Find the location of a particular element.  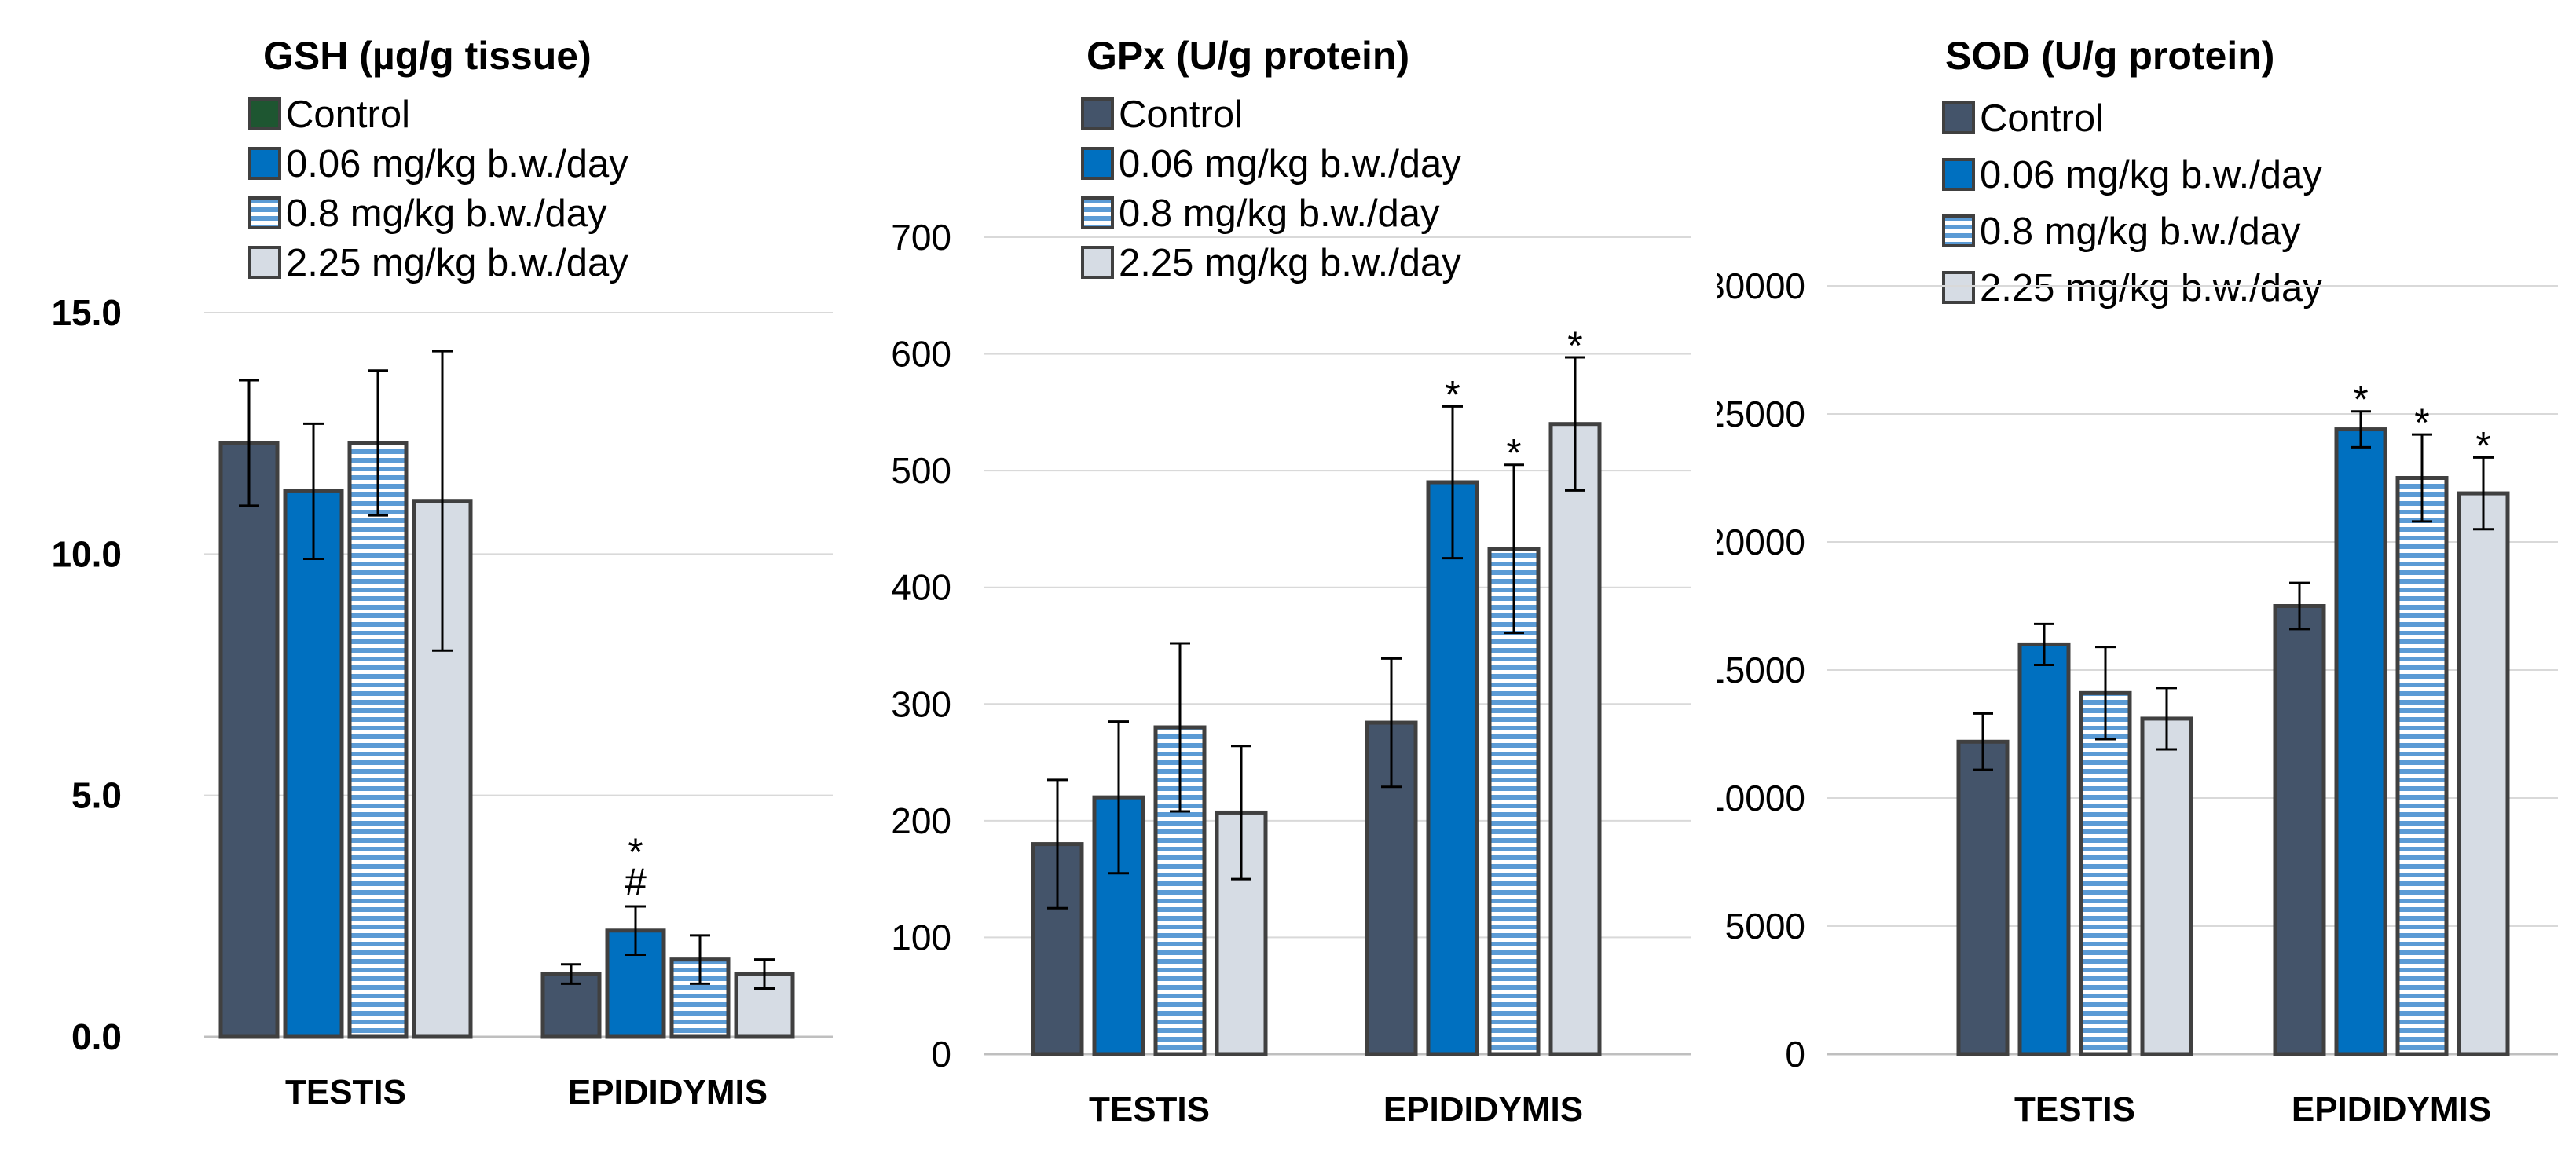

y-tick-label: 5.0 is located at coordinates (96, 795).